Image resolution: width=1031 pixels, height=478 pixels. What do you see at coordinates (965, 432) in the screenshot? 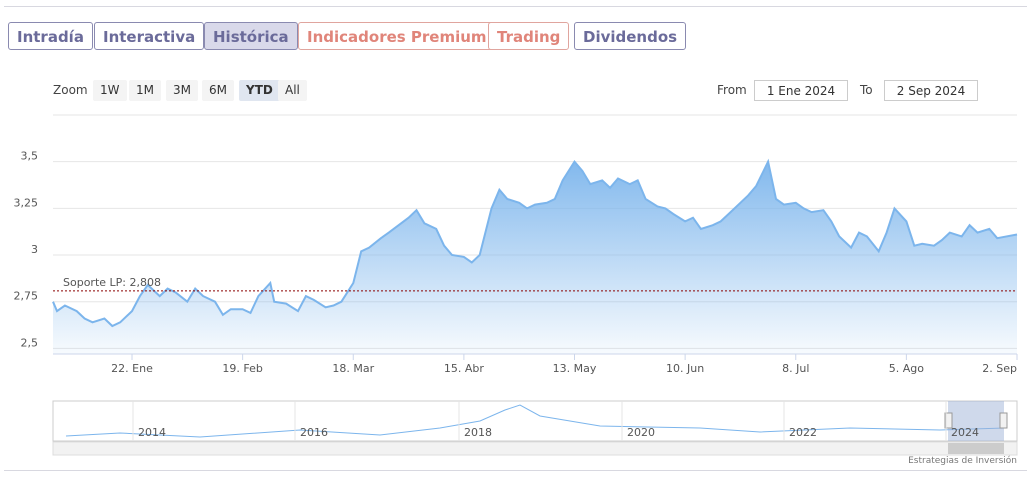
I see `navigator-label: 2024` at bounding box center [965, 432].